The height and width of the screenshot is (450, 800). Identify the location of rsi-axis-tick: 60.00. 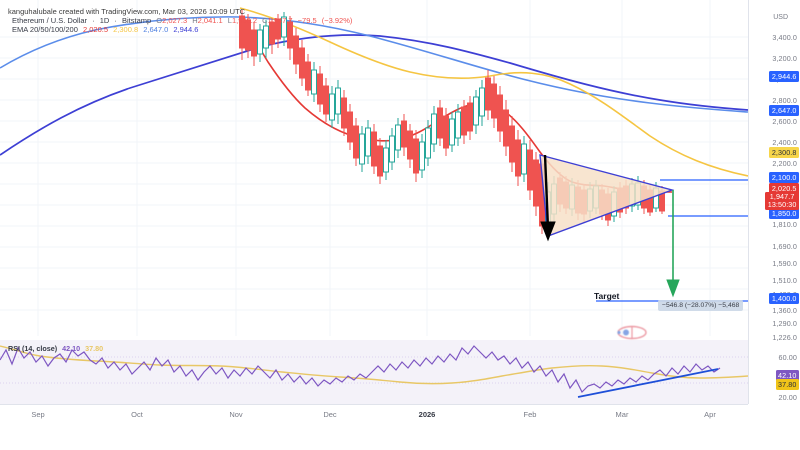
(787, 357).